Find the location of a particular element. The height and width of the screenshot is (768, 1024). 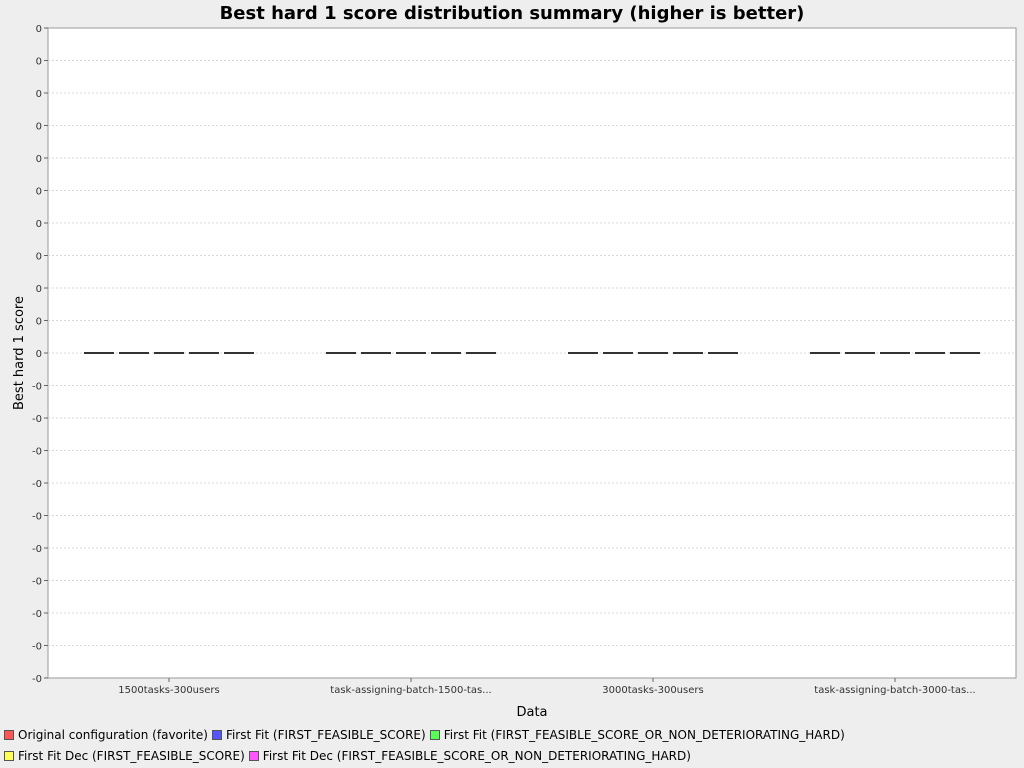

legend-label: Original configuration (favorite) is located at coordinates (113, 735).